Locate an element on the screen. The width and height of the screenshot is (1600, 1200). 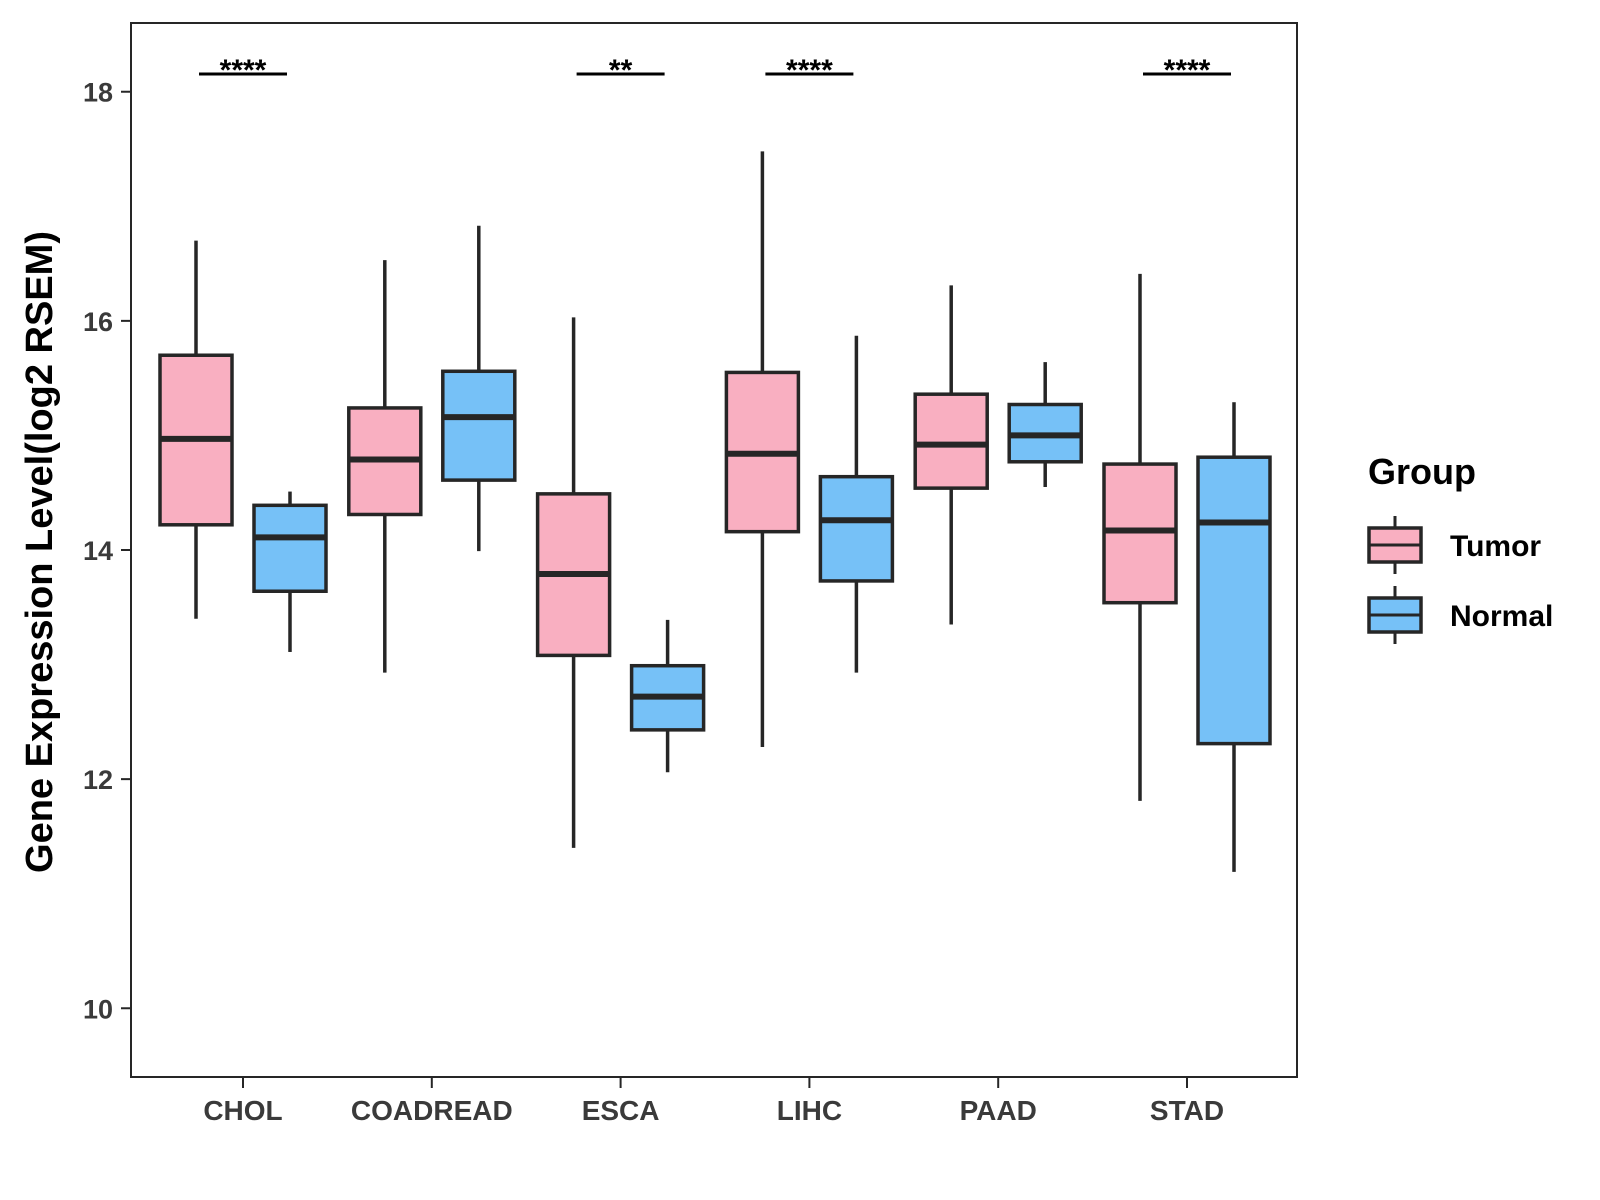
legend: Group Tumor Normal is located at coordinates (1460, 547).